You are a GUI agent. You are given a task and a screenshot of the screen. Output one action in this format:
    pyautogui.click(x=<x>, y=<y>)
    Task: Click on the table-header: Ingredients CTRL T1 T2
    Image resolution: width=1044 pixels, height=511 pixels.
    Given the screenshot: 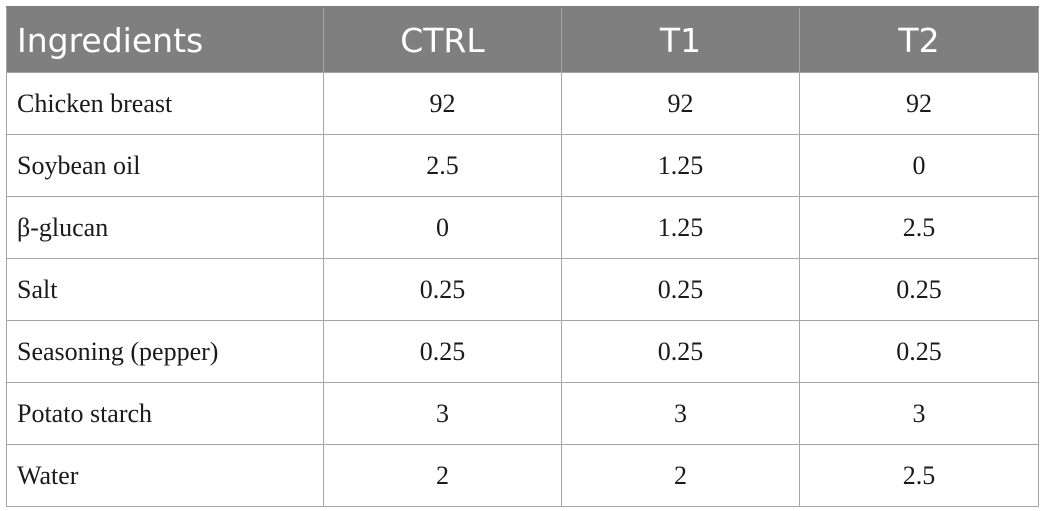 What is the action you would take?
    pyautogui.click(x=522, y=39)
    